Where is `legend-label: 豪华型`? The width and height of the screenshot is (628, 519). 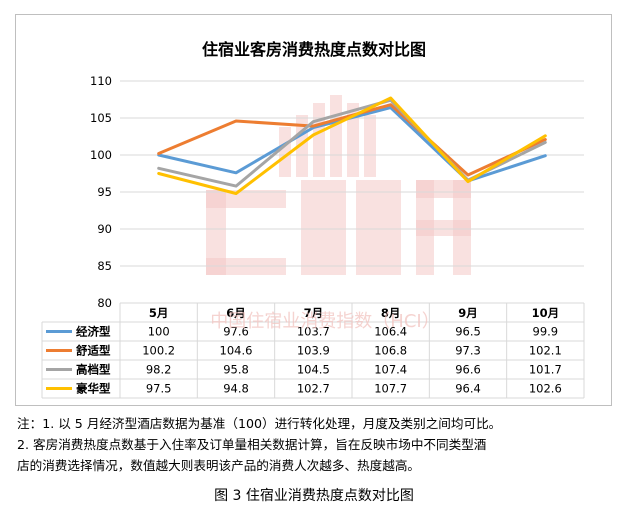 legend-label: 豪华型 is located at coordinates (93, 389).